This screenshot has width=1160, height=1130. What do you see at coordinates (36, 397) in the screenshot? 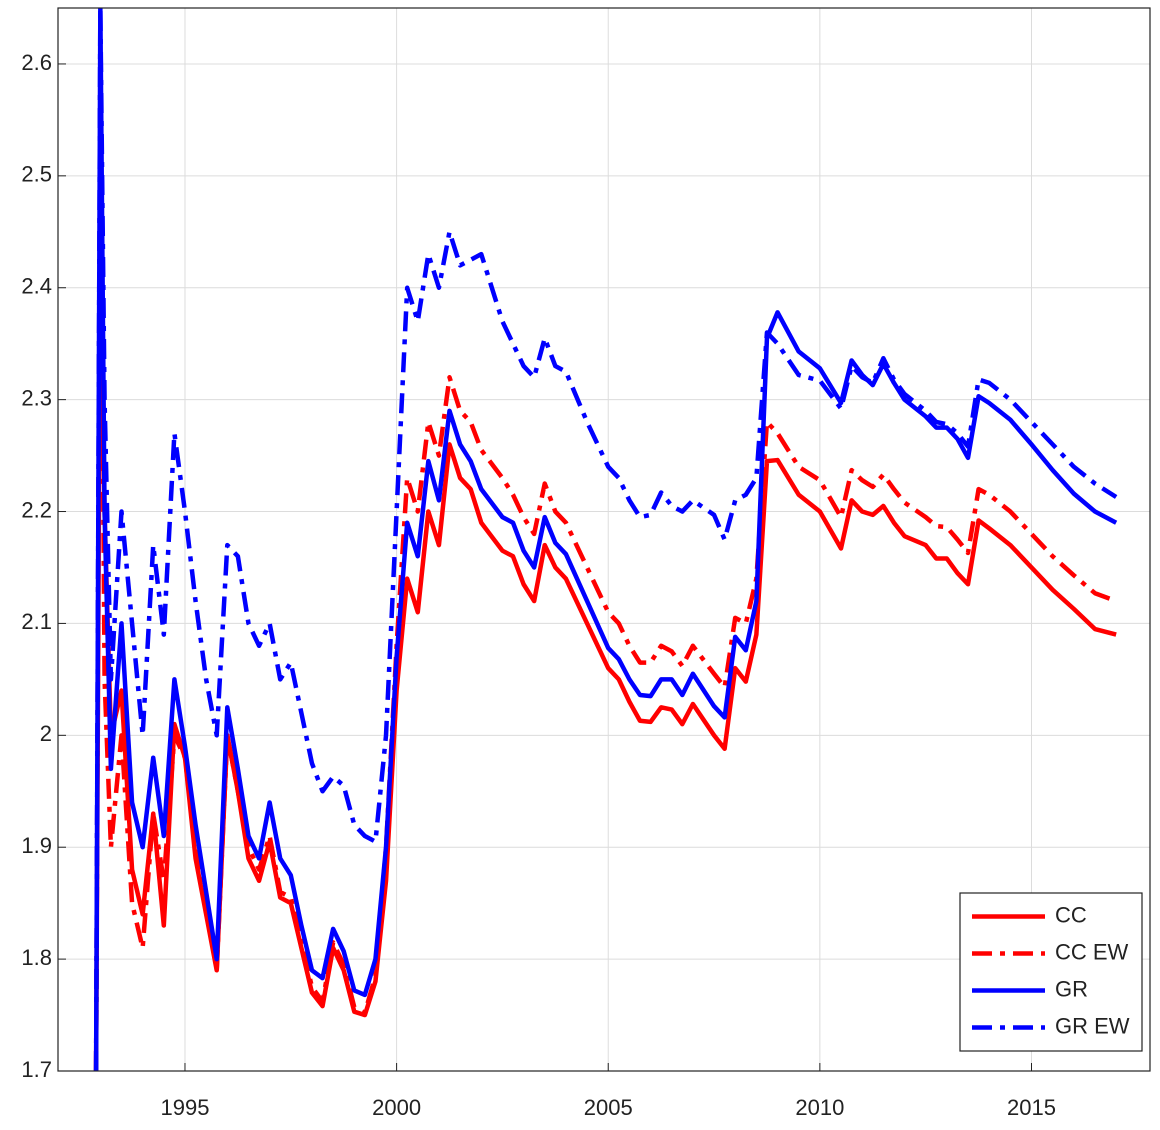
I see `y-tick-label: 2.3` at bounding box center [36, 397].